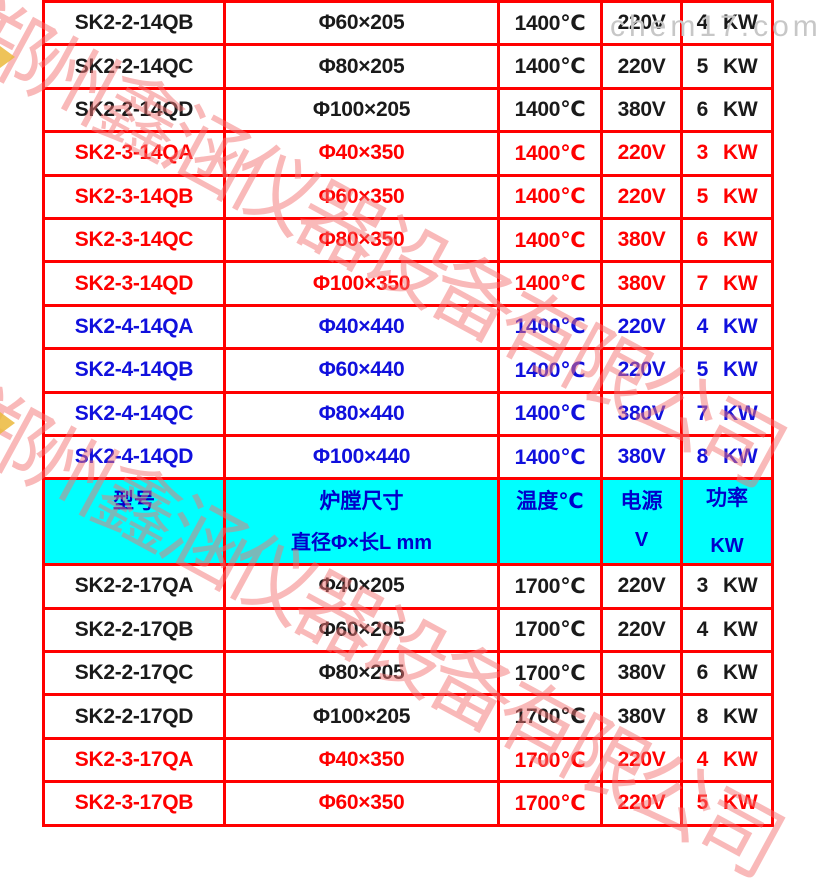 Image resolution: width=816 pixels, height=891 pixels. What do you see at coordinates (360, 283) in the screenshot?
I see `cell-size: Φ100×350` at bounding box center [360, 283].